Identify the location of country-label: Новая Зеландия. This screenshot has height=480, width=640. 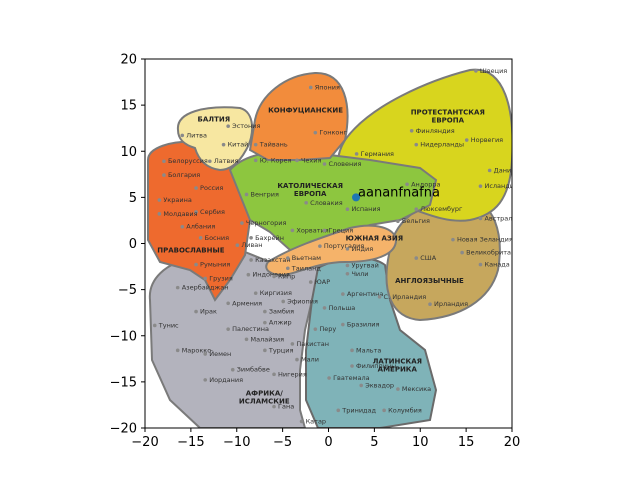
(485, 240).